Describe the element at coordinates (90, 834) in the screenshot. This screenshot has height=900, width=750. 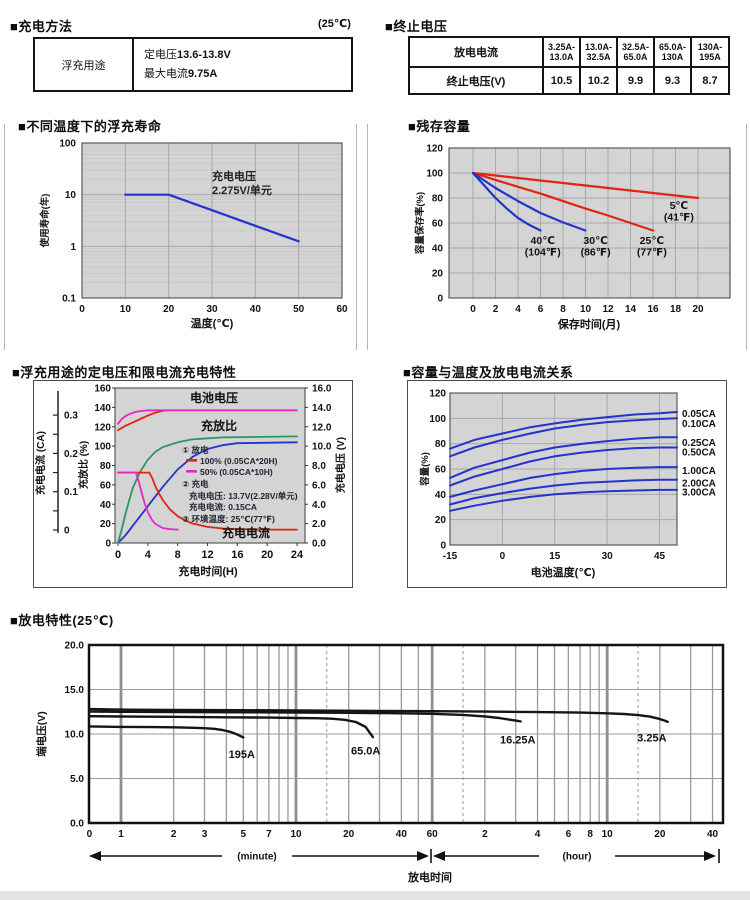
I see `minute-tick: 0` at that location.